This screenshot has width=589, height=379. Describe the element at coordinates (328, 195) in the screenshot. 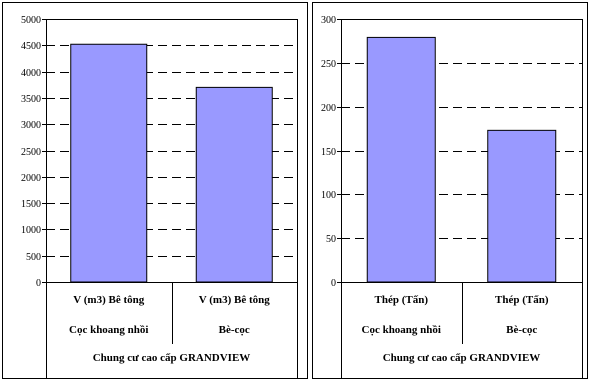

I see `y-tick-label: 100` at that location.